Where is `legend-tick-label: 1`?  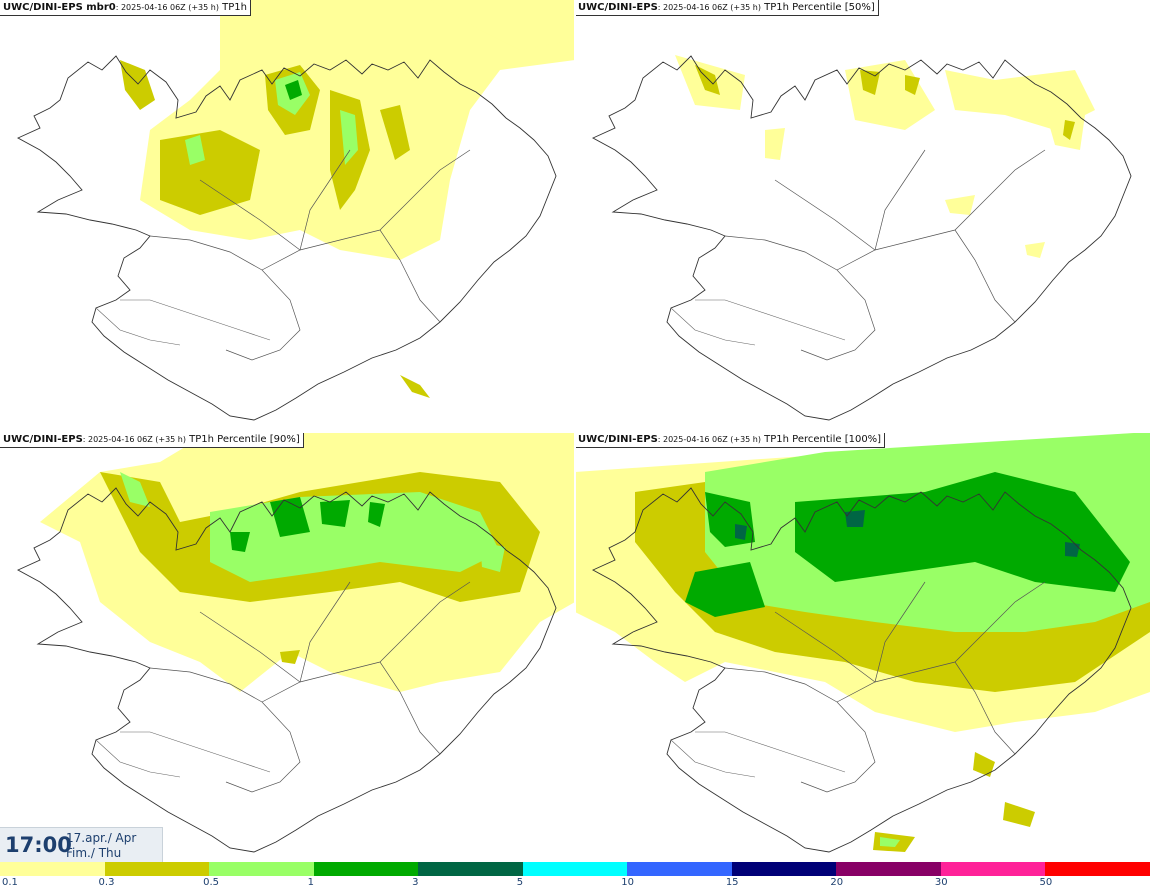
legend-tick-label: 1 is located at coordinates (310, 882).